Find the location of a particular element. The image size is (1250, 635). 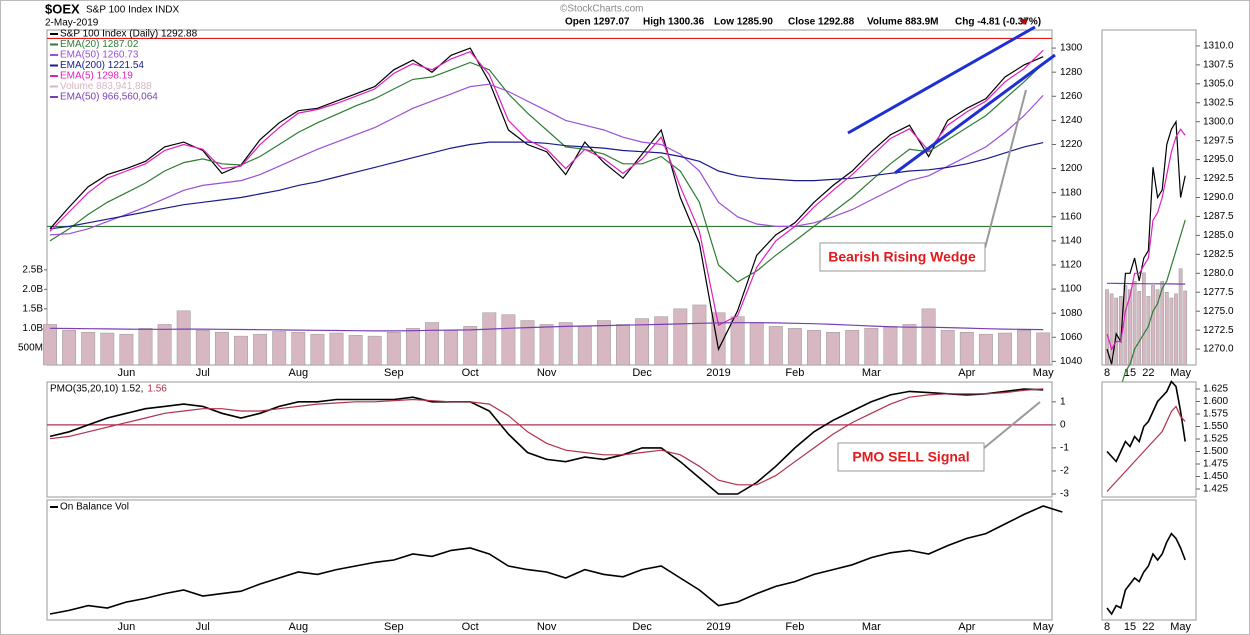

legend-entry: EMA(200) 1221.54 is located at coordinates (102, 65).